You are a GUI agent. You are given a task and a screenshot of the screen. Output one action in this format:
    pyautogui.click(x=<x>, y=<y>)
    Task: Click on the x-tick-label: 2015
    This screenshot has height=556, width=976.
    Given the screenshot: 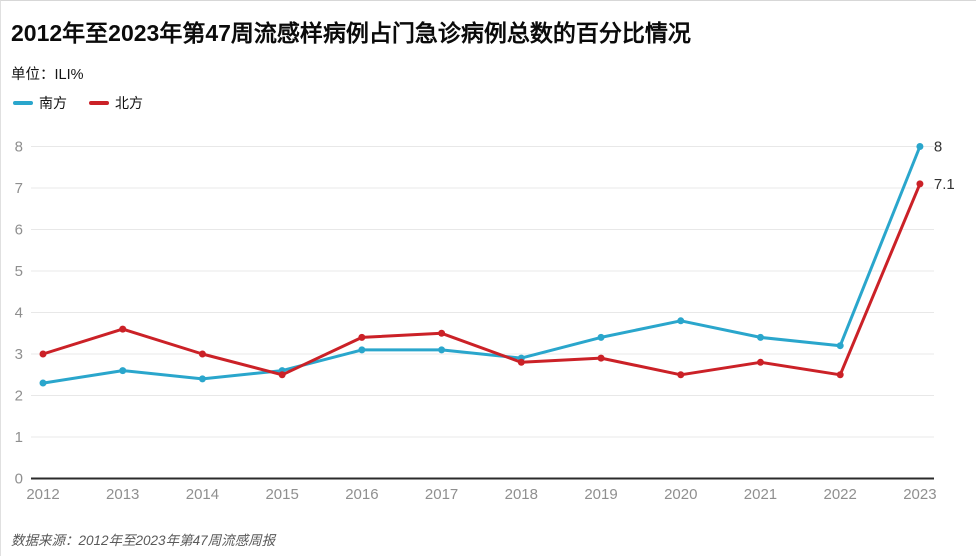 What is the action you would take?
    pyautogui.click(x=281, y=494)
    